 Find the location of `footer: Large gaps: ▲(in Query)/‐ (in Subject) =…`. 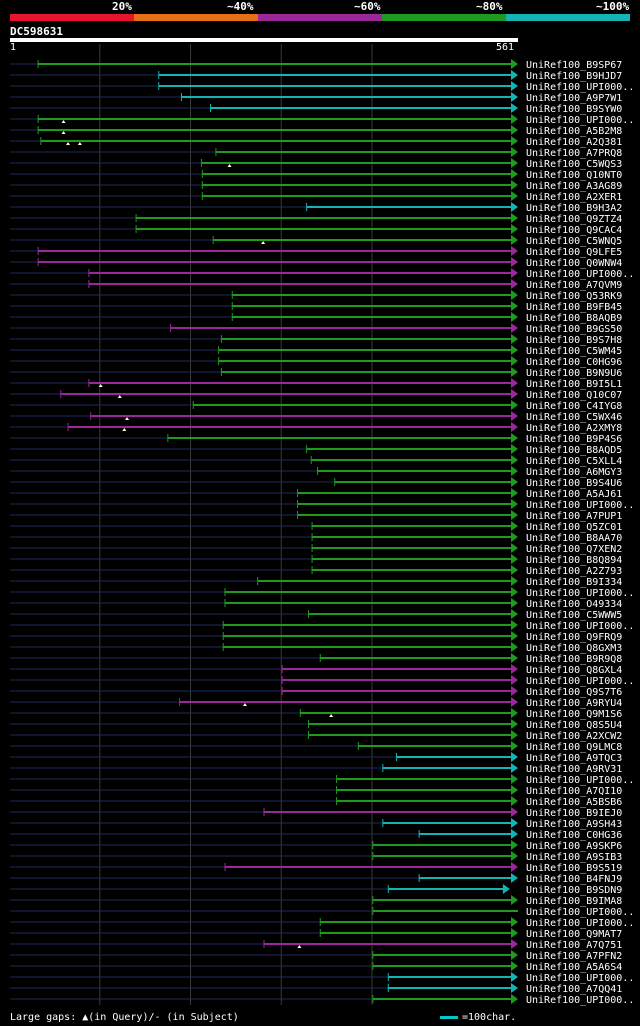

footer: Large gaps: ▲(in Query)/‐ (in Subject) =… is located at coordinates (320, 1018).